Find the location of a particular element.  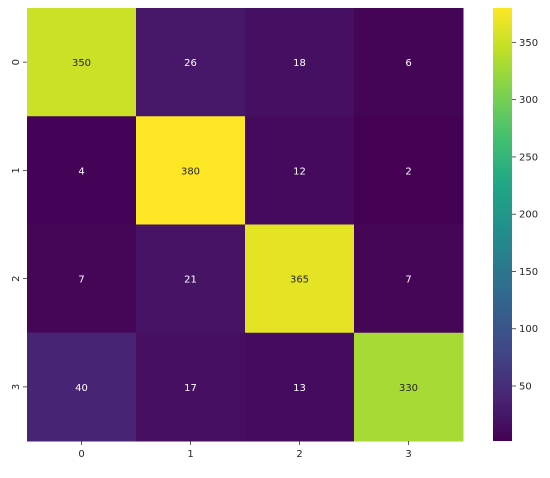

cell-value-label: 330 is located at coordinates (408, 388).